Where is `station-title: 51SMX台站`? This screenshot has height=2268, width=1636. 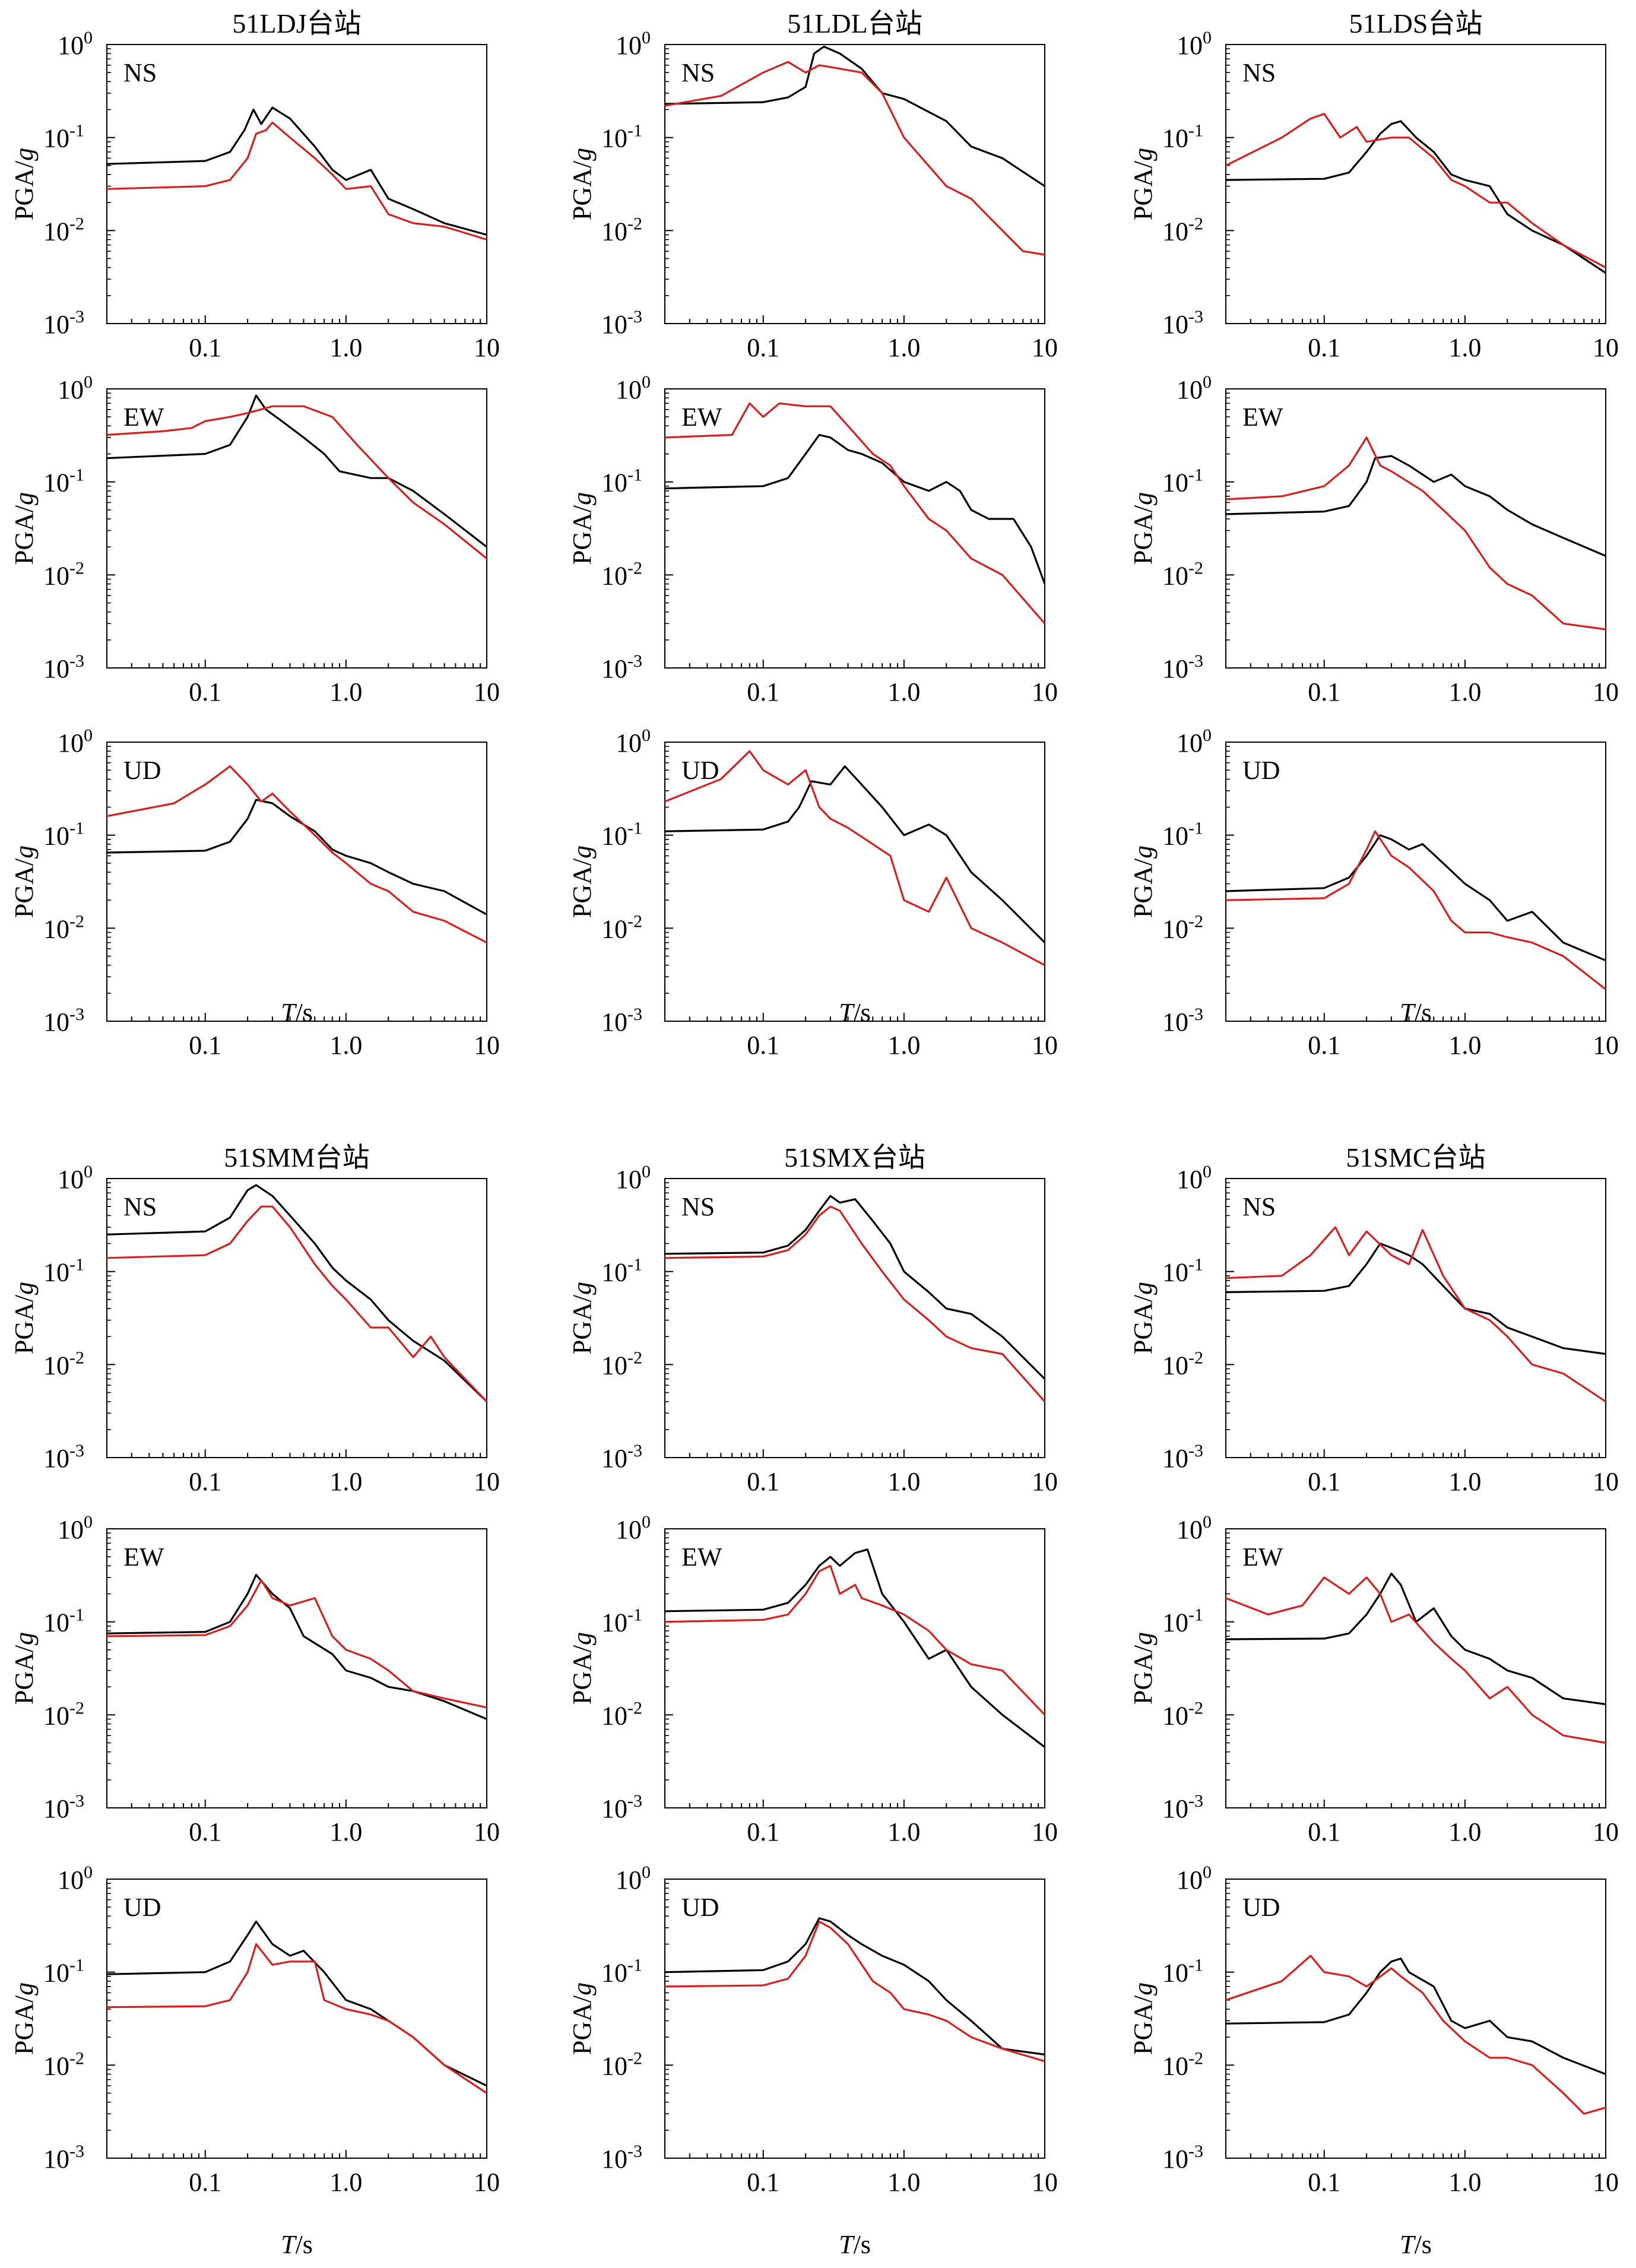
station-title: 51SMX台站 is located at coordinates (854, 1157).